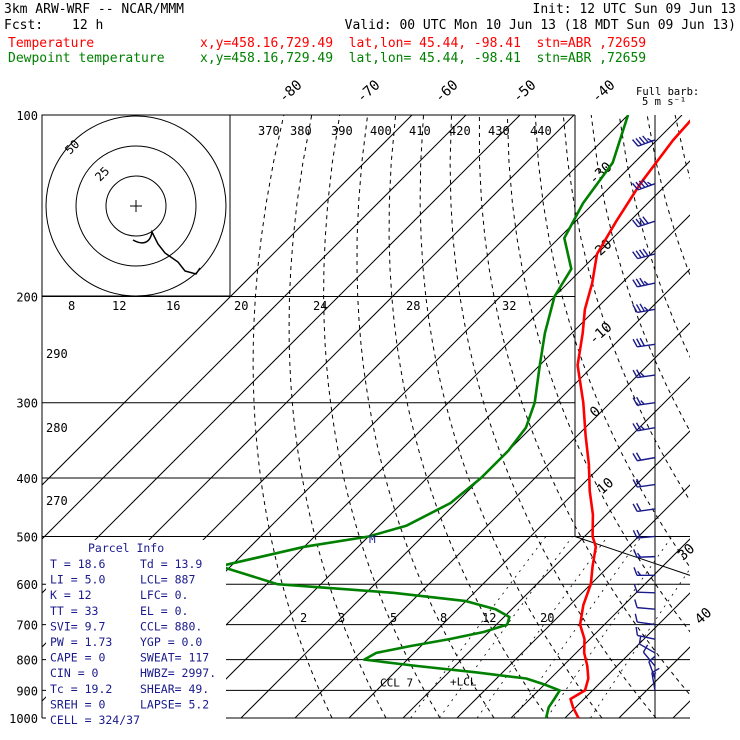 The height and width of the screenshot is (740, 740). I want to click on mixing-ratio-label: 12, so click(489, 618).